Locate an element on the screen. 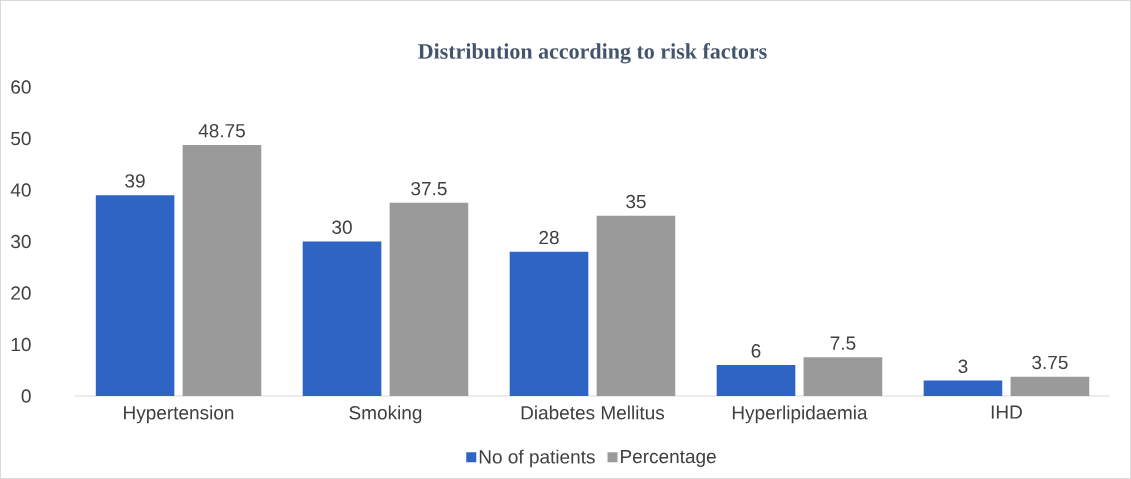 This screenshot has height=479, width=1131. data-label: 6 is located at coordinates (756, 351).